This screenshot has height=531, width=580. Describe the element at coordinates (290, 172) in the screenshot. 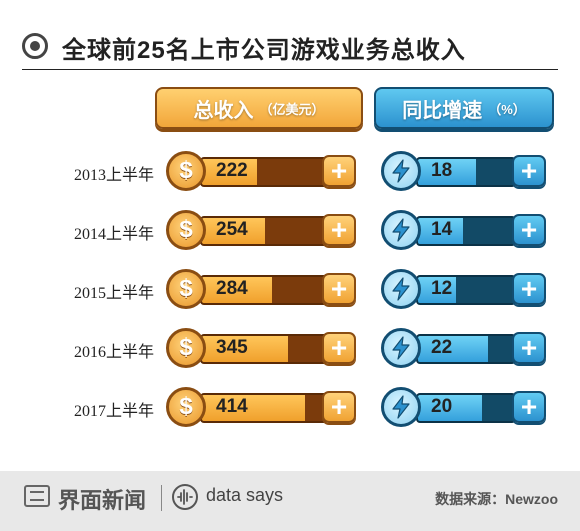

I see `data-row: 2013上半年 222 $ +18 +` at that location.